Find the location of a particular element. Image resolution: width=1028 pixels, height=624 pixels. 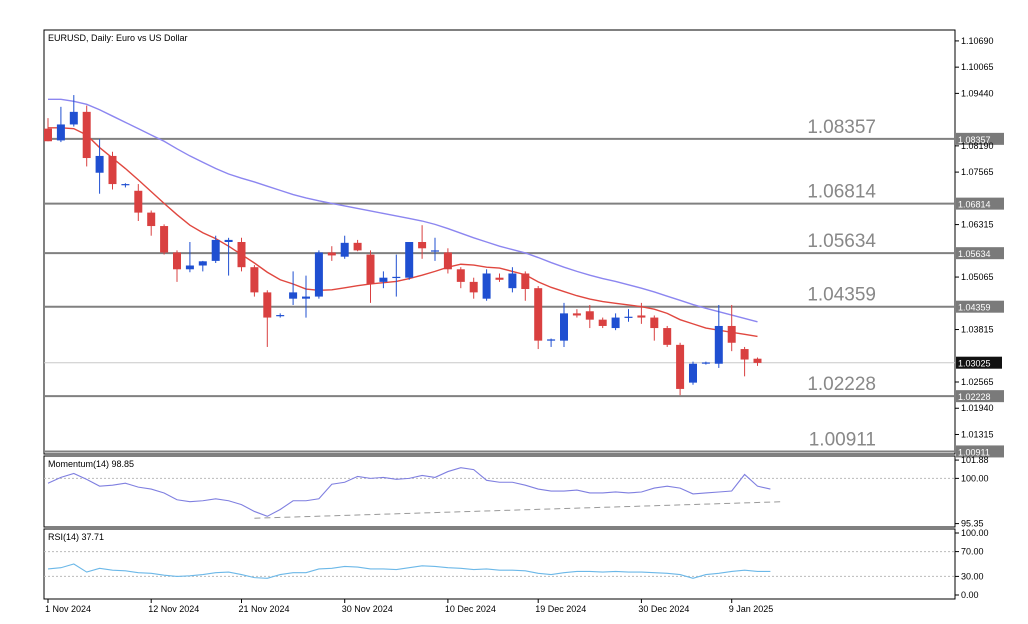

x-tick-label: 30 Nov 2024 is located at coordinates (367, 609).